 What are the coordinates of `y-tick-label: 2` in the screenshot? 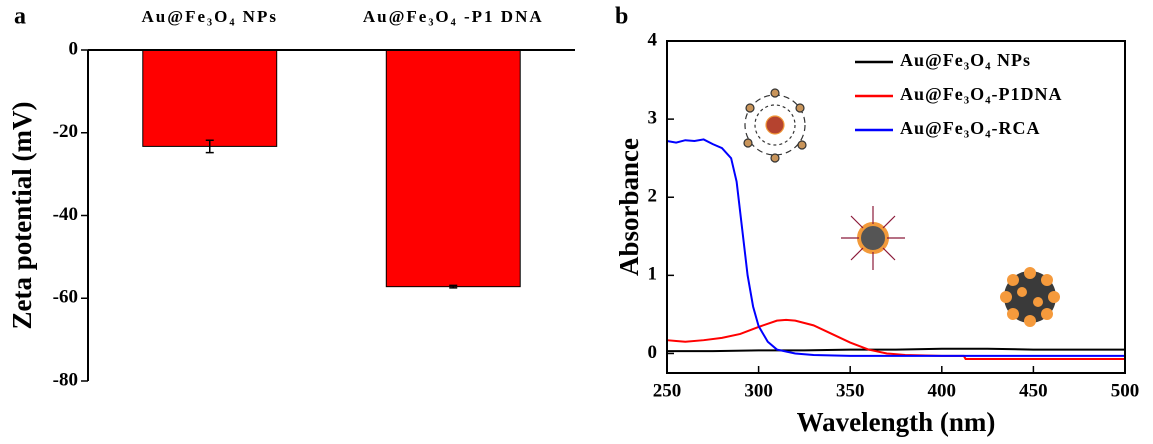 It's located at (653, 196).